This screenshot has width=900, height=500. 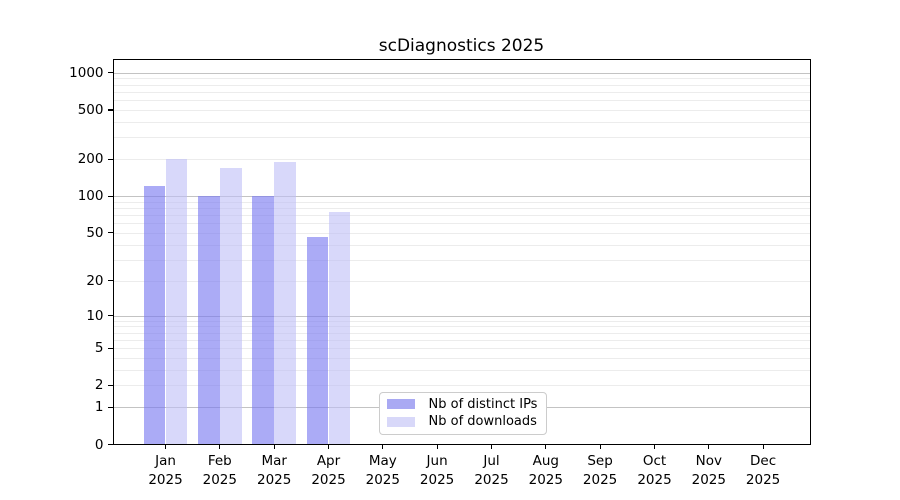 I want to click on y-tick-label: 0, so click(x=99, y=444).